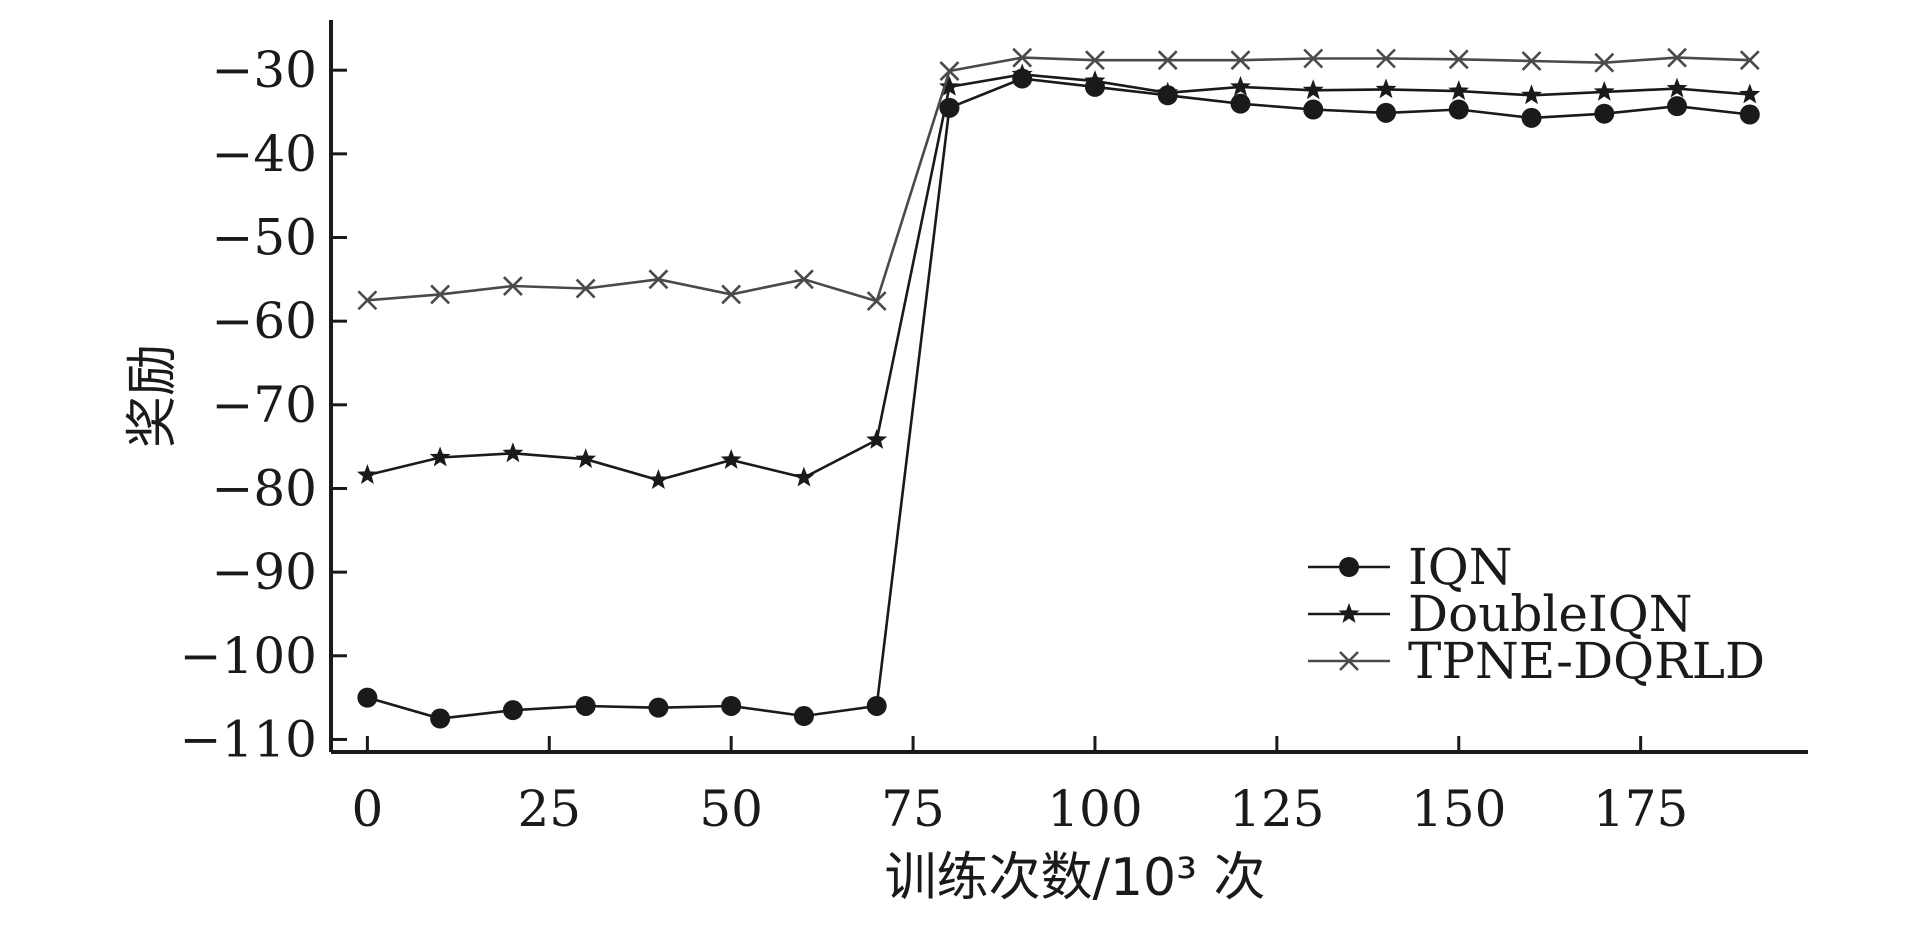  I want to click on x-tick-label: 75, so click(913, 809).